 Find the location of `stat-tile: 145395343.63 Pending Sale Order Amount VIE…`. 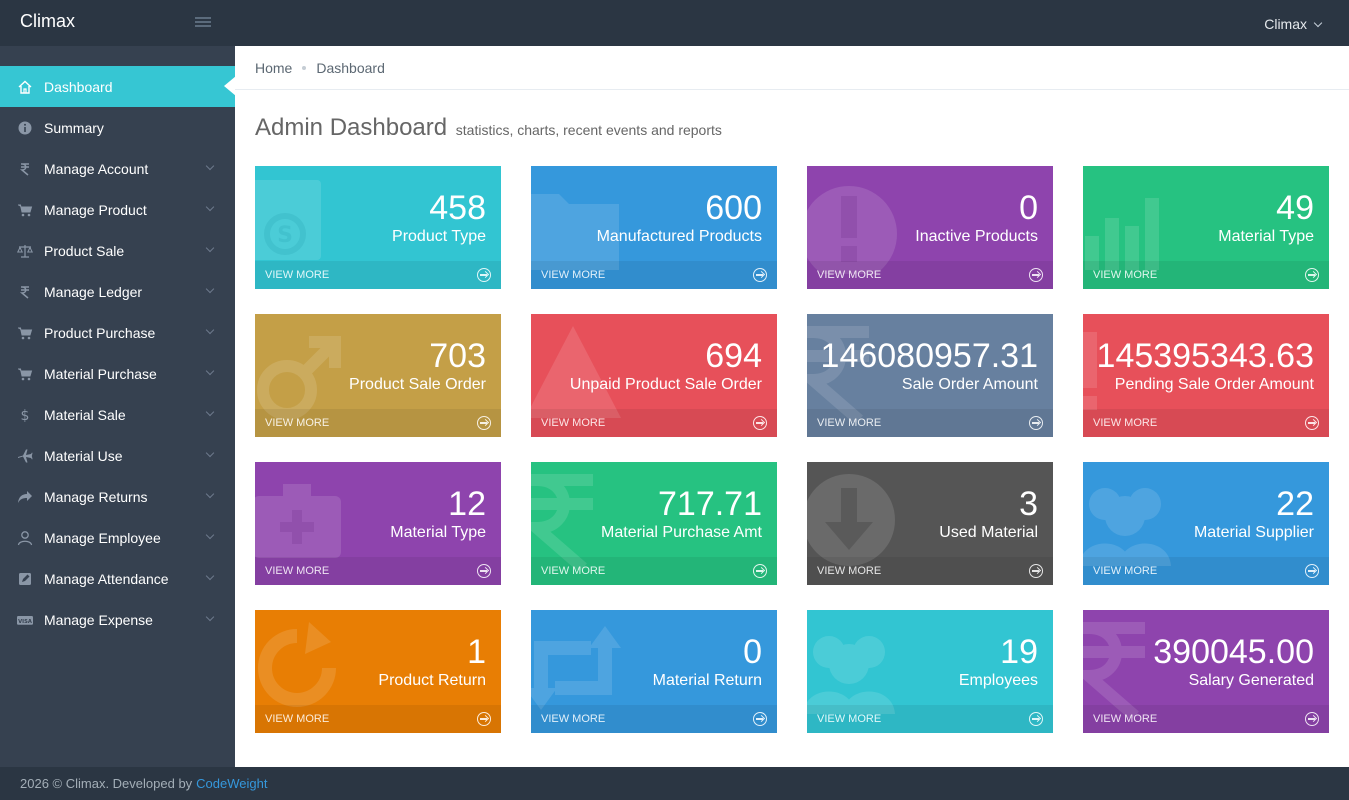

stat-tile: 145395343.63 Pending Sale Order Amount VIE… is located at coordinates (1206, 375).